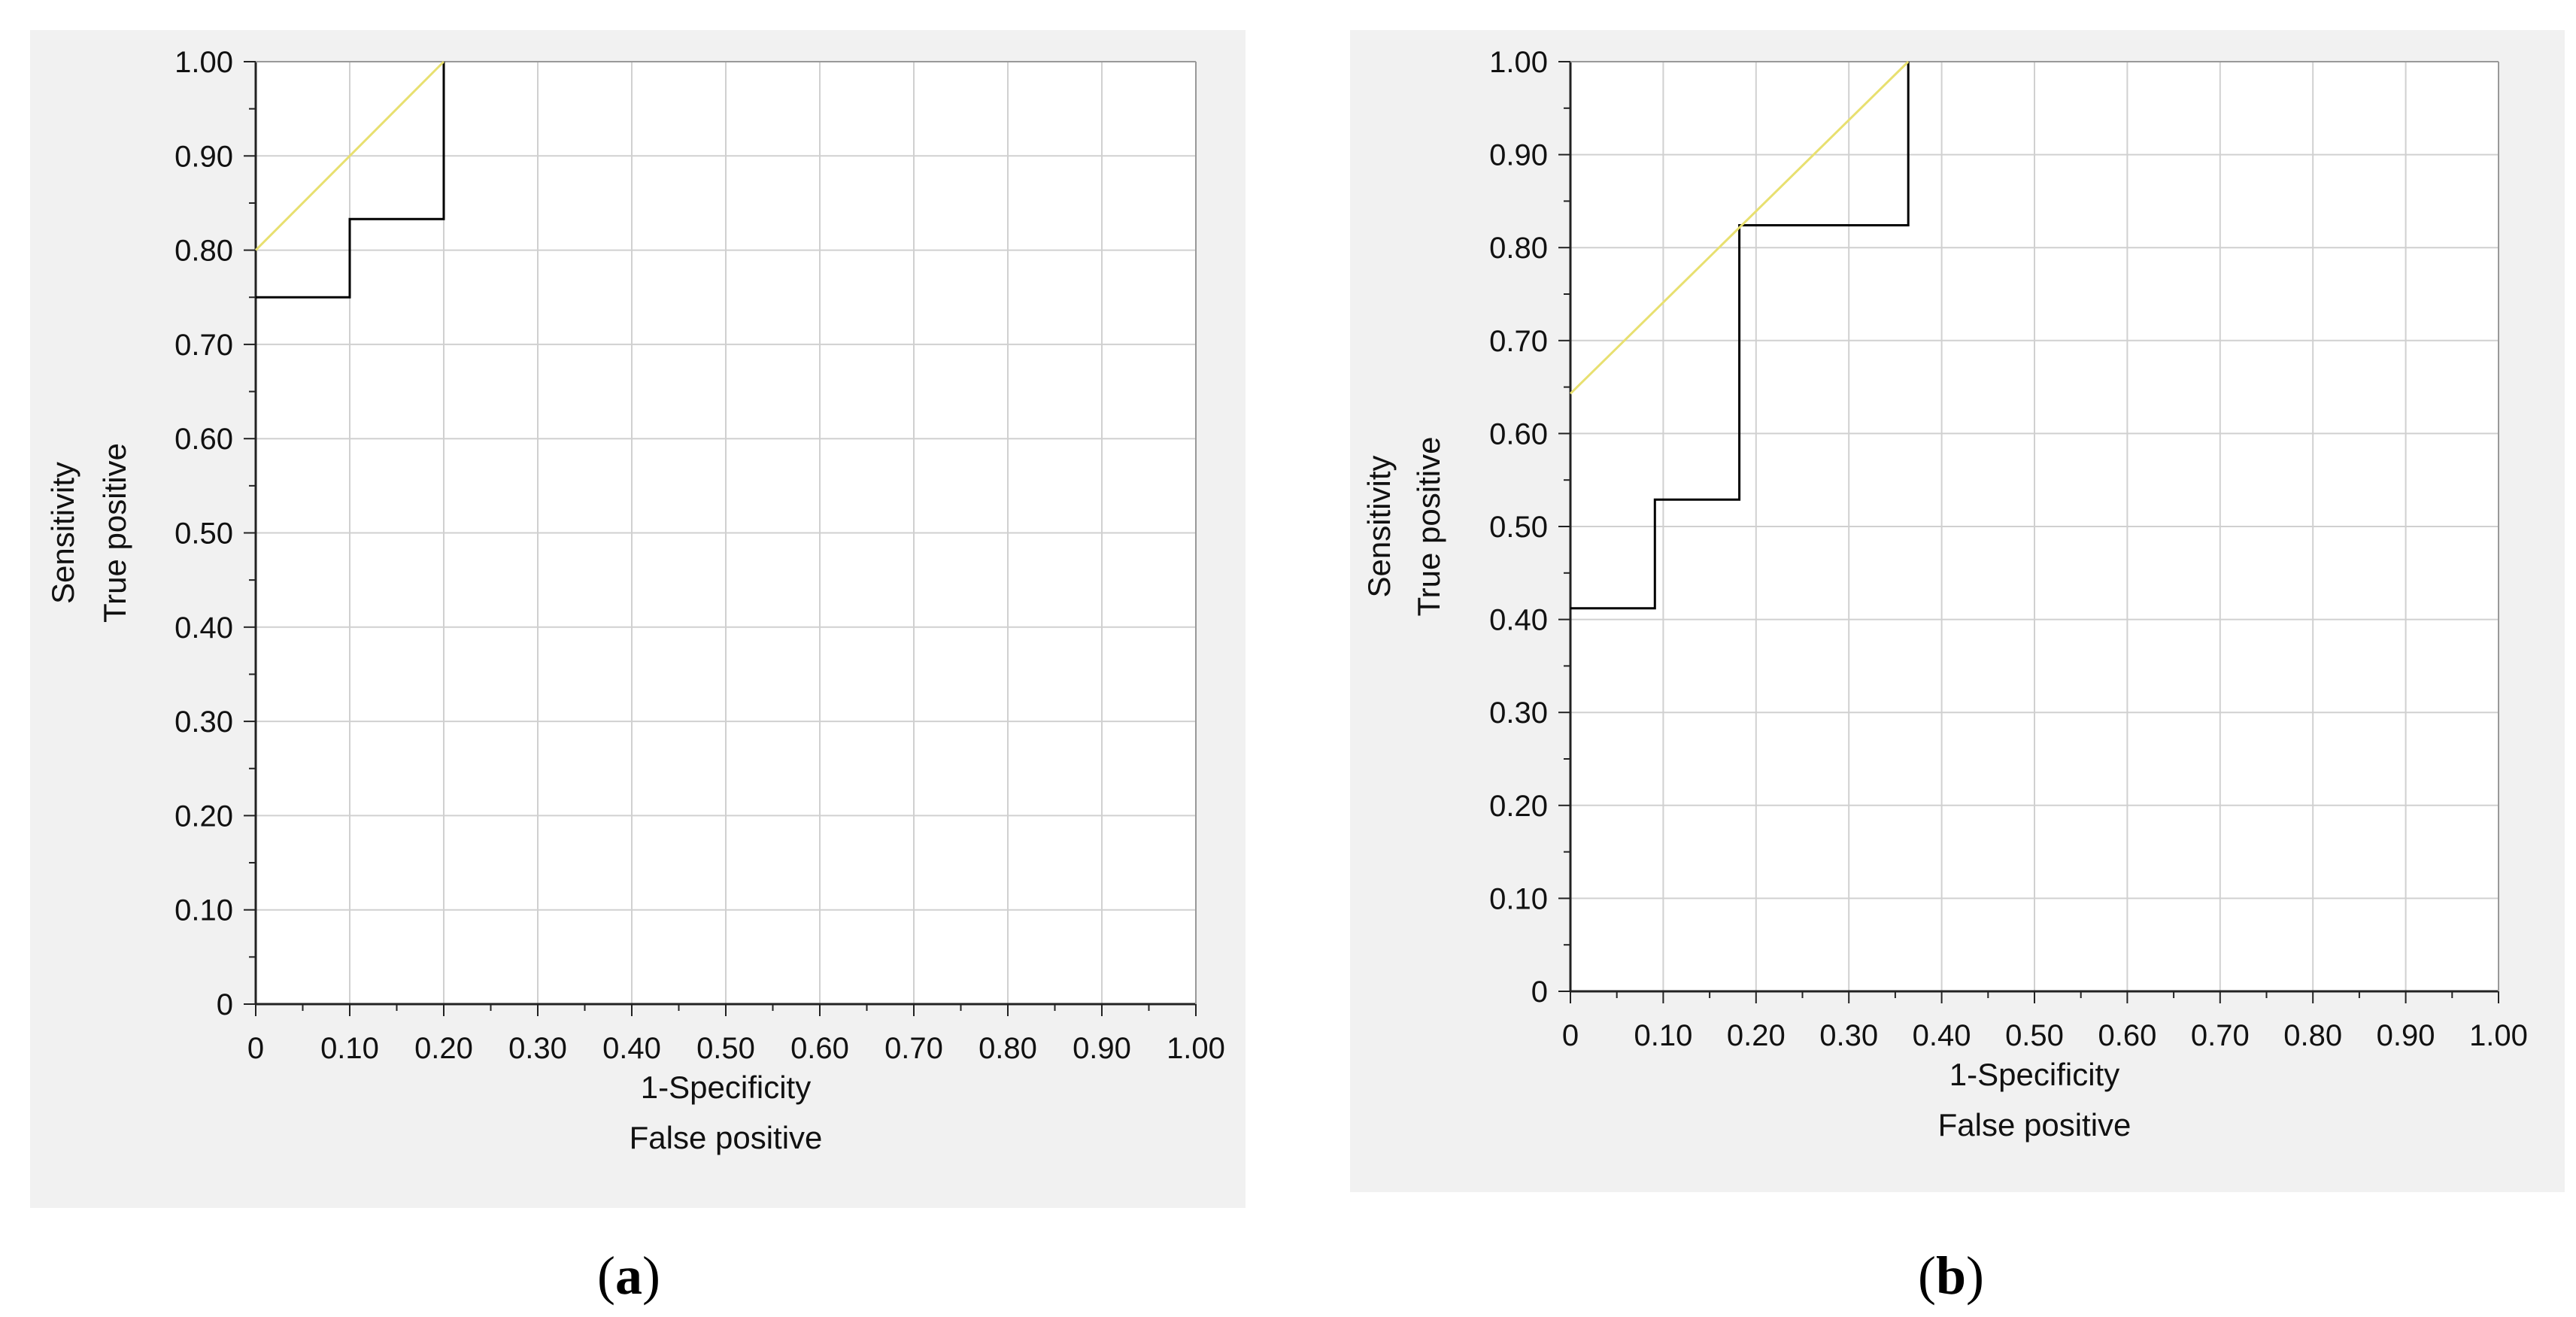 The width and height of the screenshot is (2576, 1317). I want to click on caption-b: (b), so click(1951, 1276).